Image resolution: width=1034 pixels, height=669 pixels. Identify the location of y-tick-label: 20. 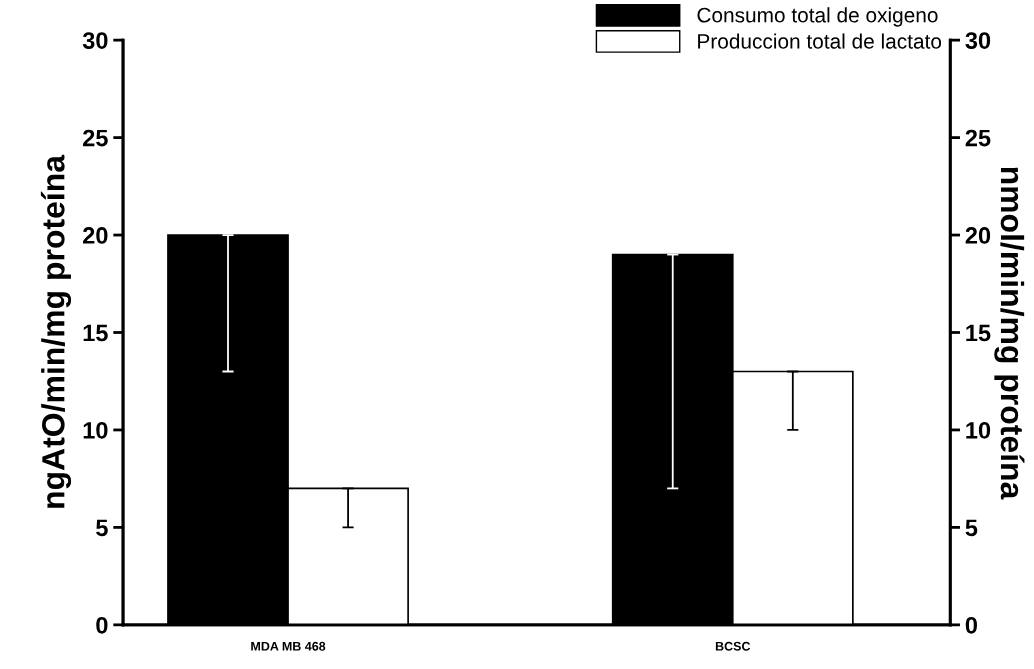
(95, 235).